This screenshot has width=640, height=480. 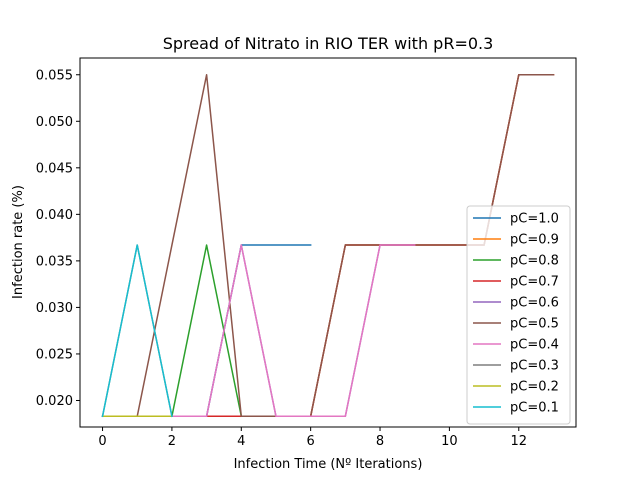 I want to click on y-tick-label: 0.035, so click(x=54, y=261).